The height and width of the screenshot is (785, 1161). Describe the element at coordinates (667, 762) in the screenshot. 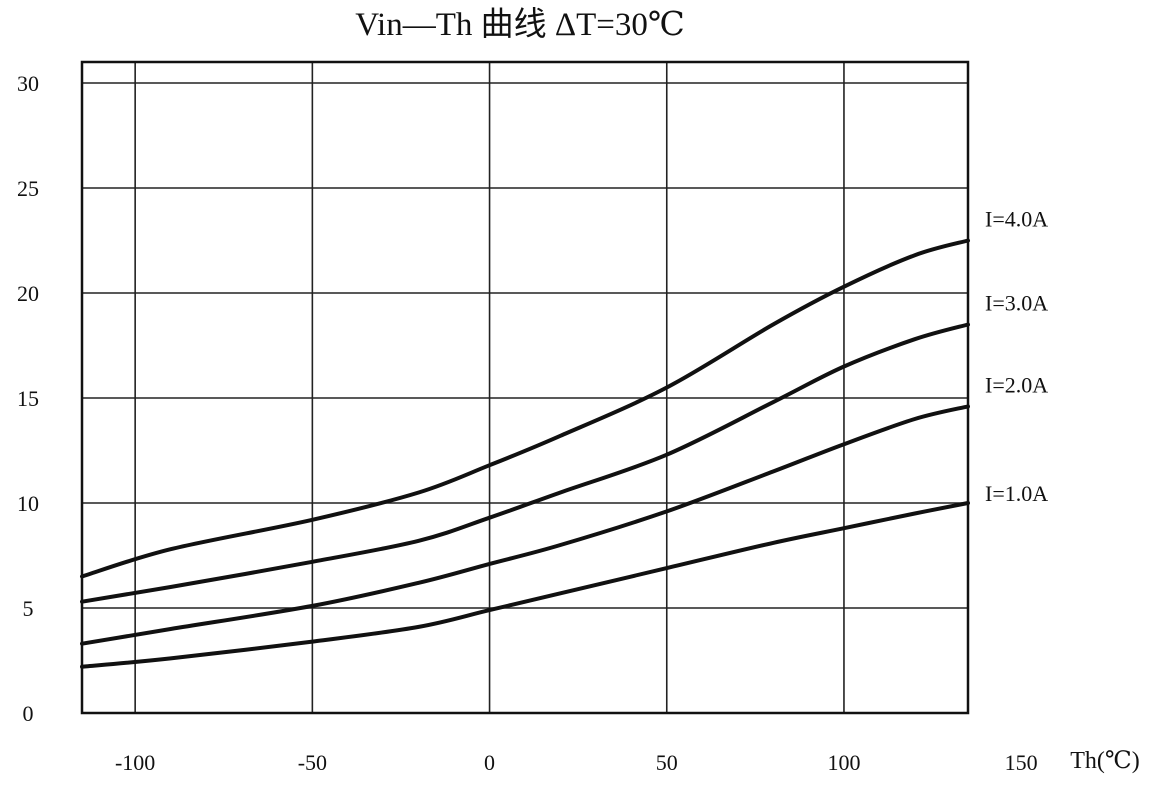

I see `x-tick-label: 50` at that location.